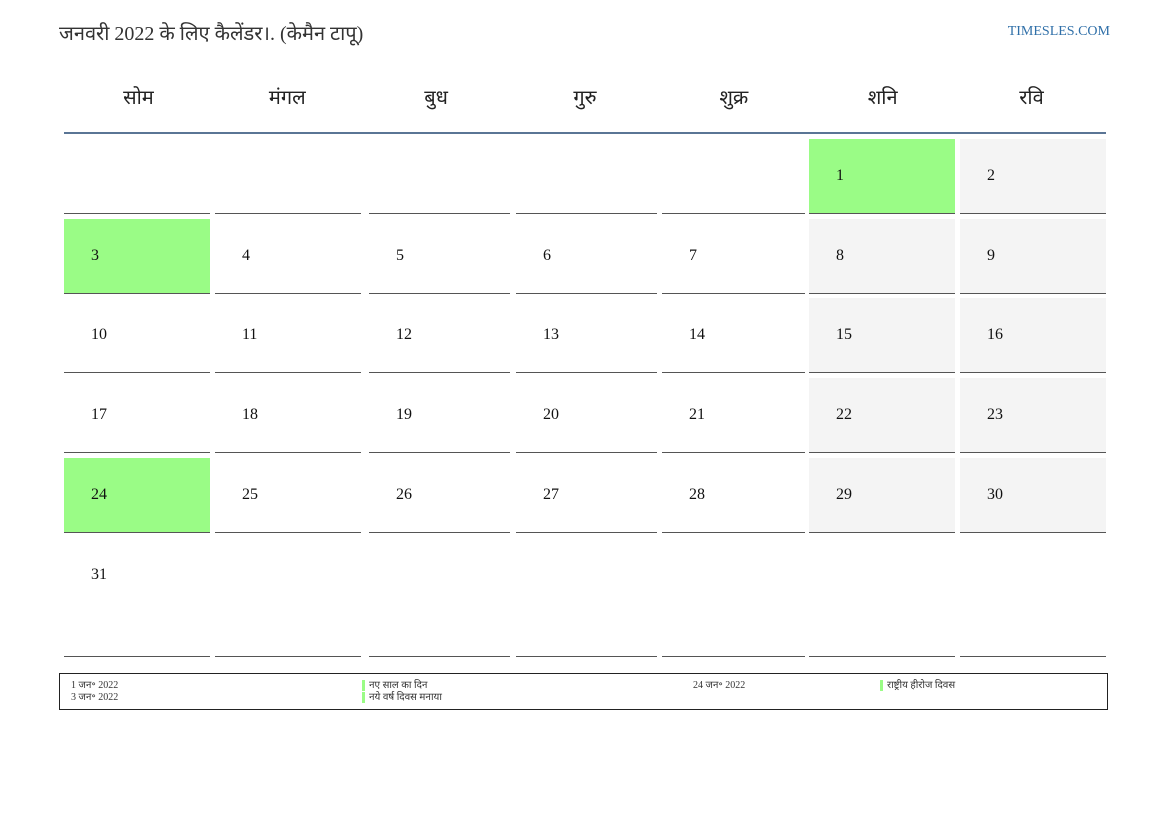 The height and width of the screenshot is (827, 1169). I want to click on weekday-thu: गुरु, so click(585, 98).